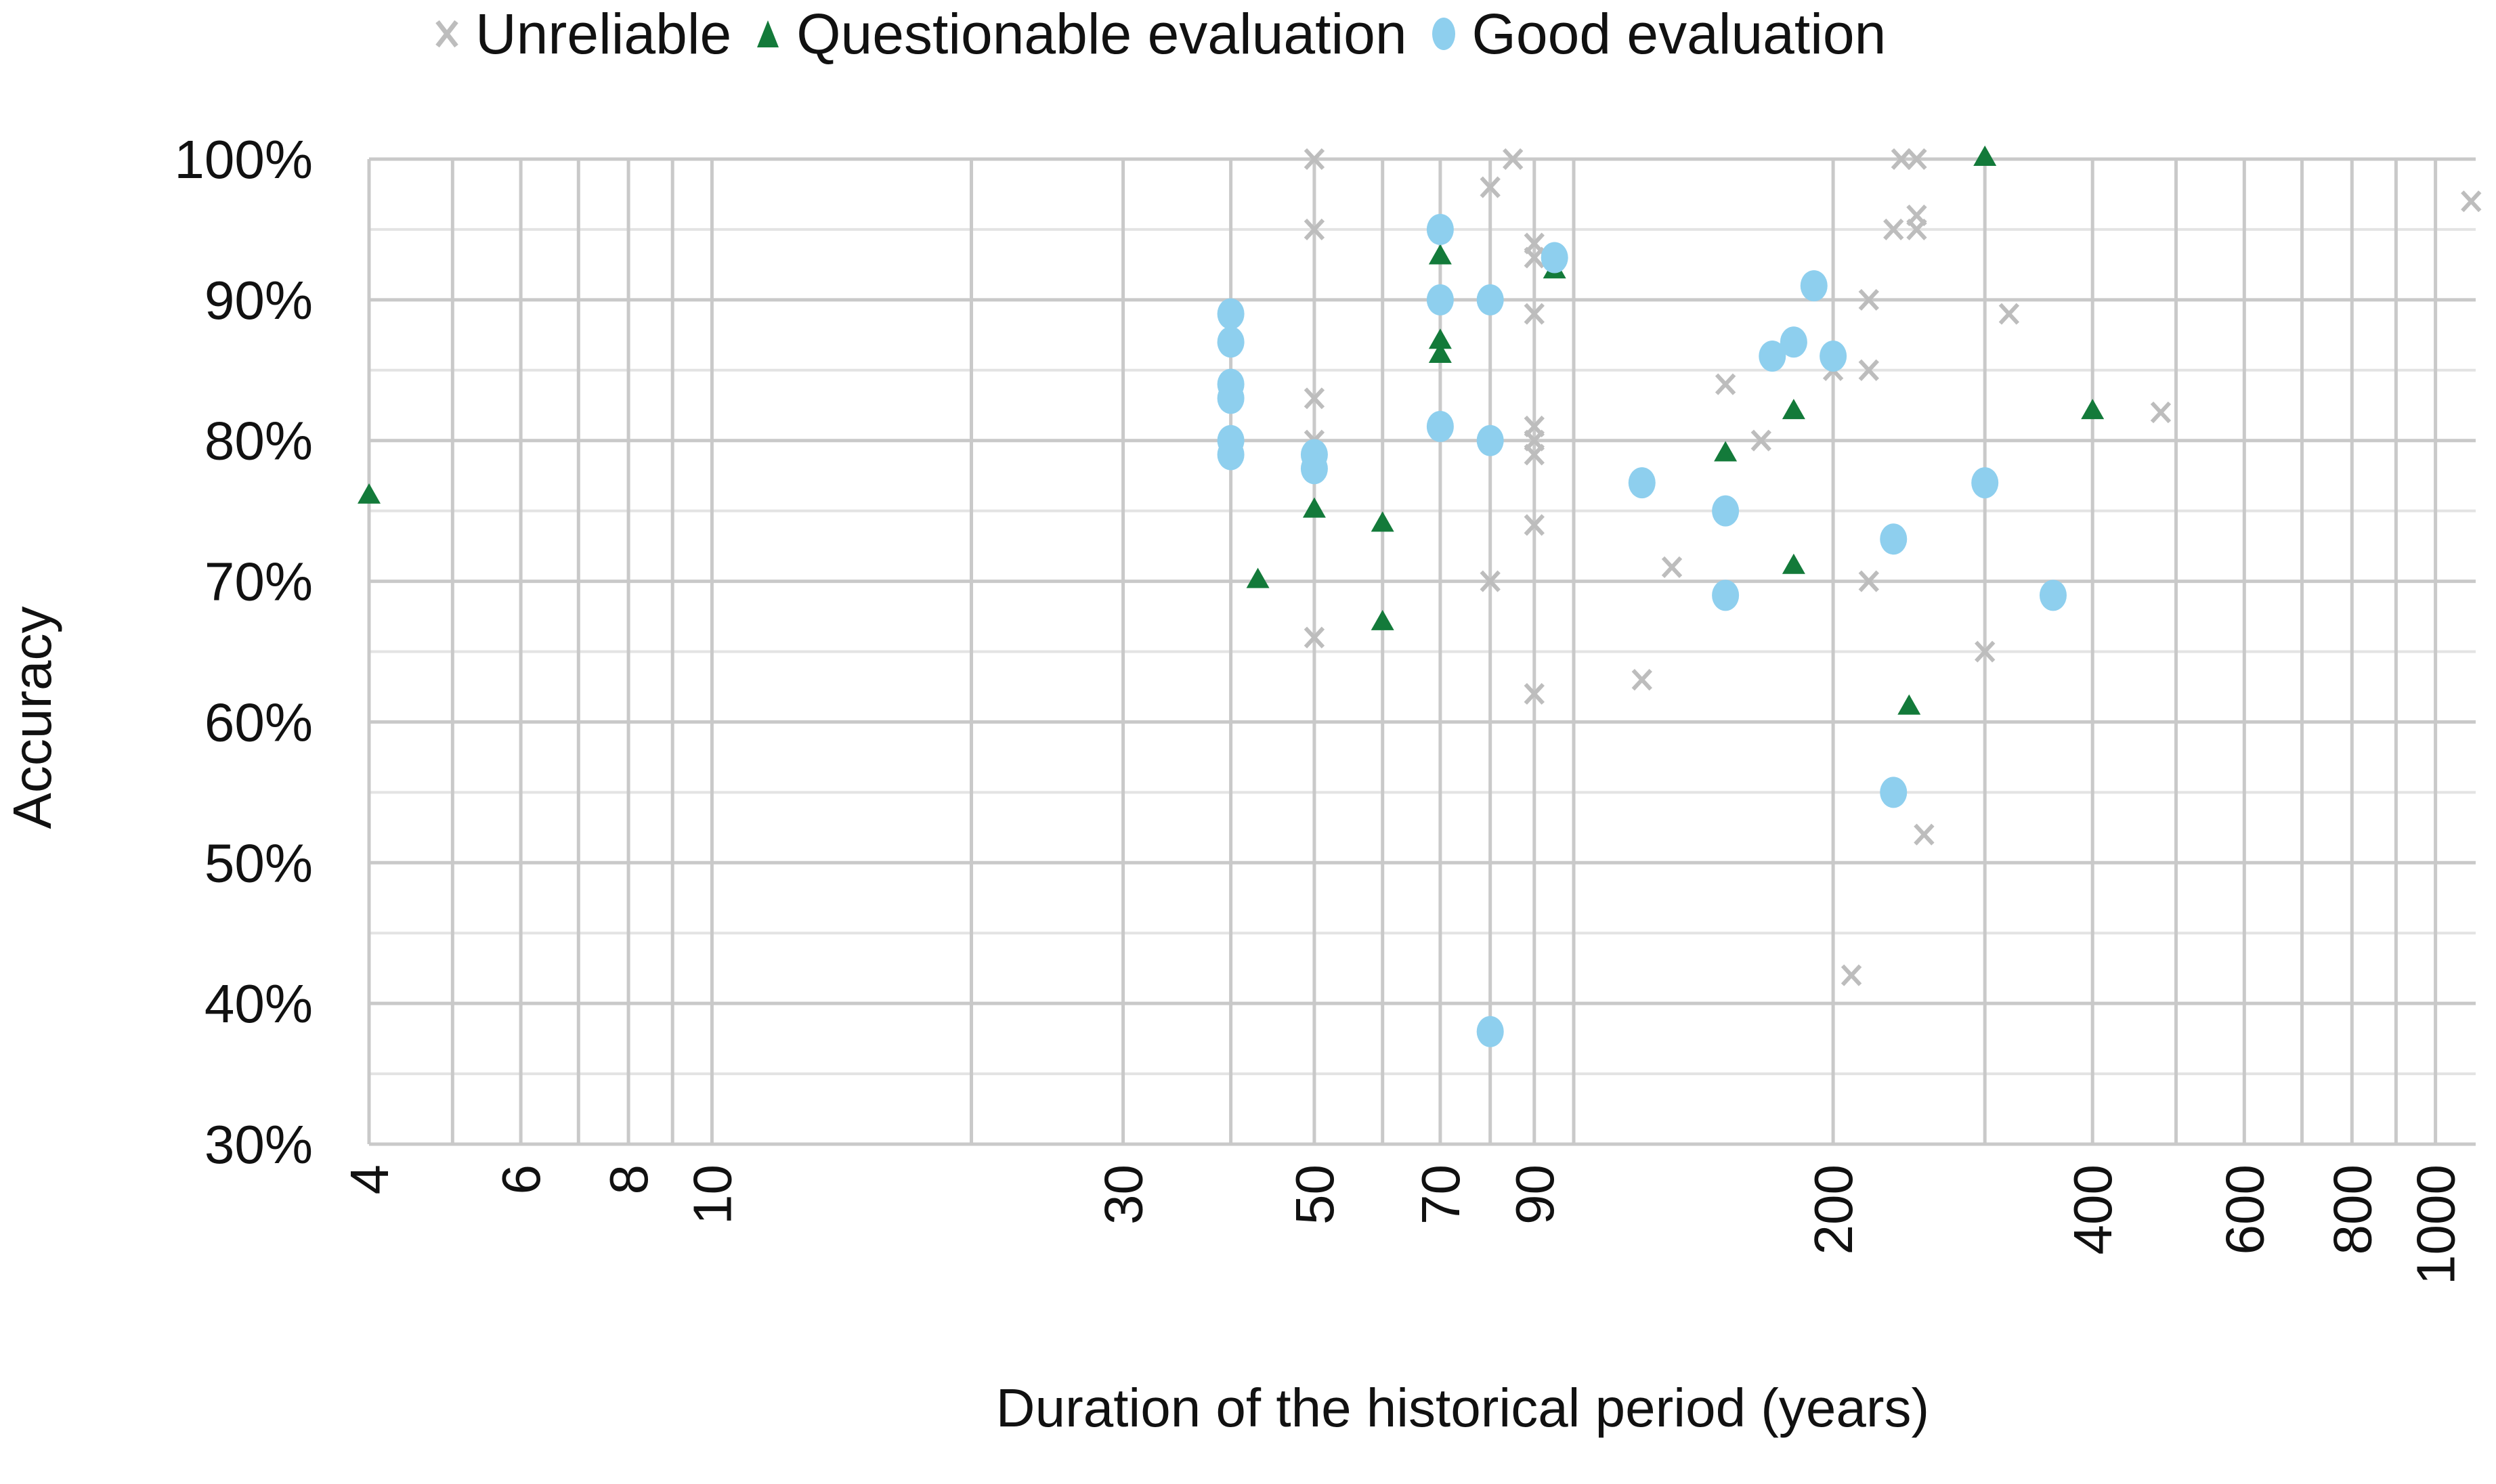 This screenshot has height=1484, width=2496. Describe the element at coordinates (1101, 33) in the screenshot. I see `legend-label: Questionable evaluation` at that location.